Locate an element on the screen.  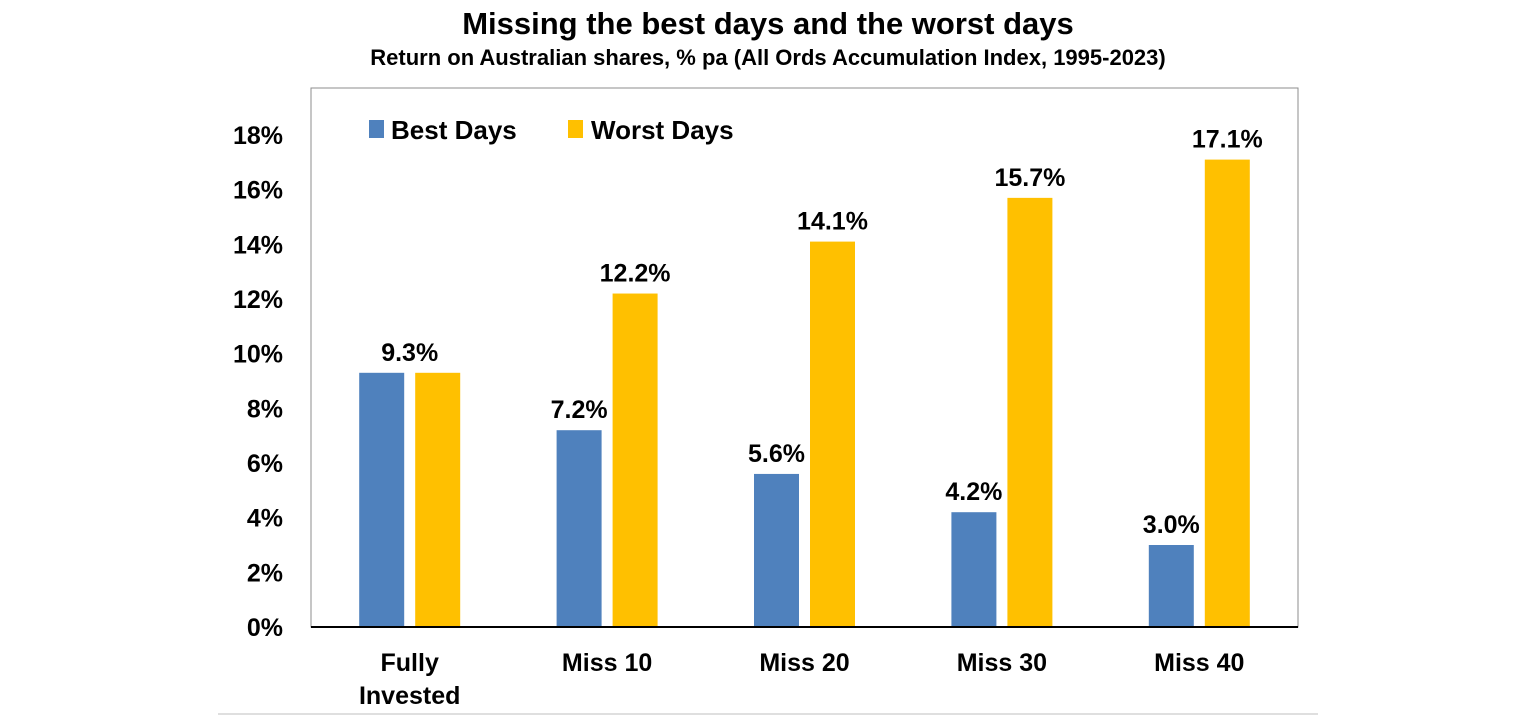
data-label: 7.2% is located at coordinates (579, 410).